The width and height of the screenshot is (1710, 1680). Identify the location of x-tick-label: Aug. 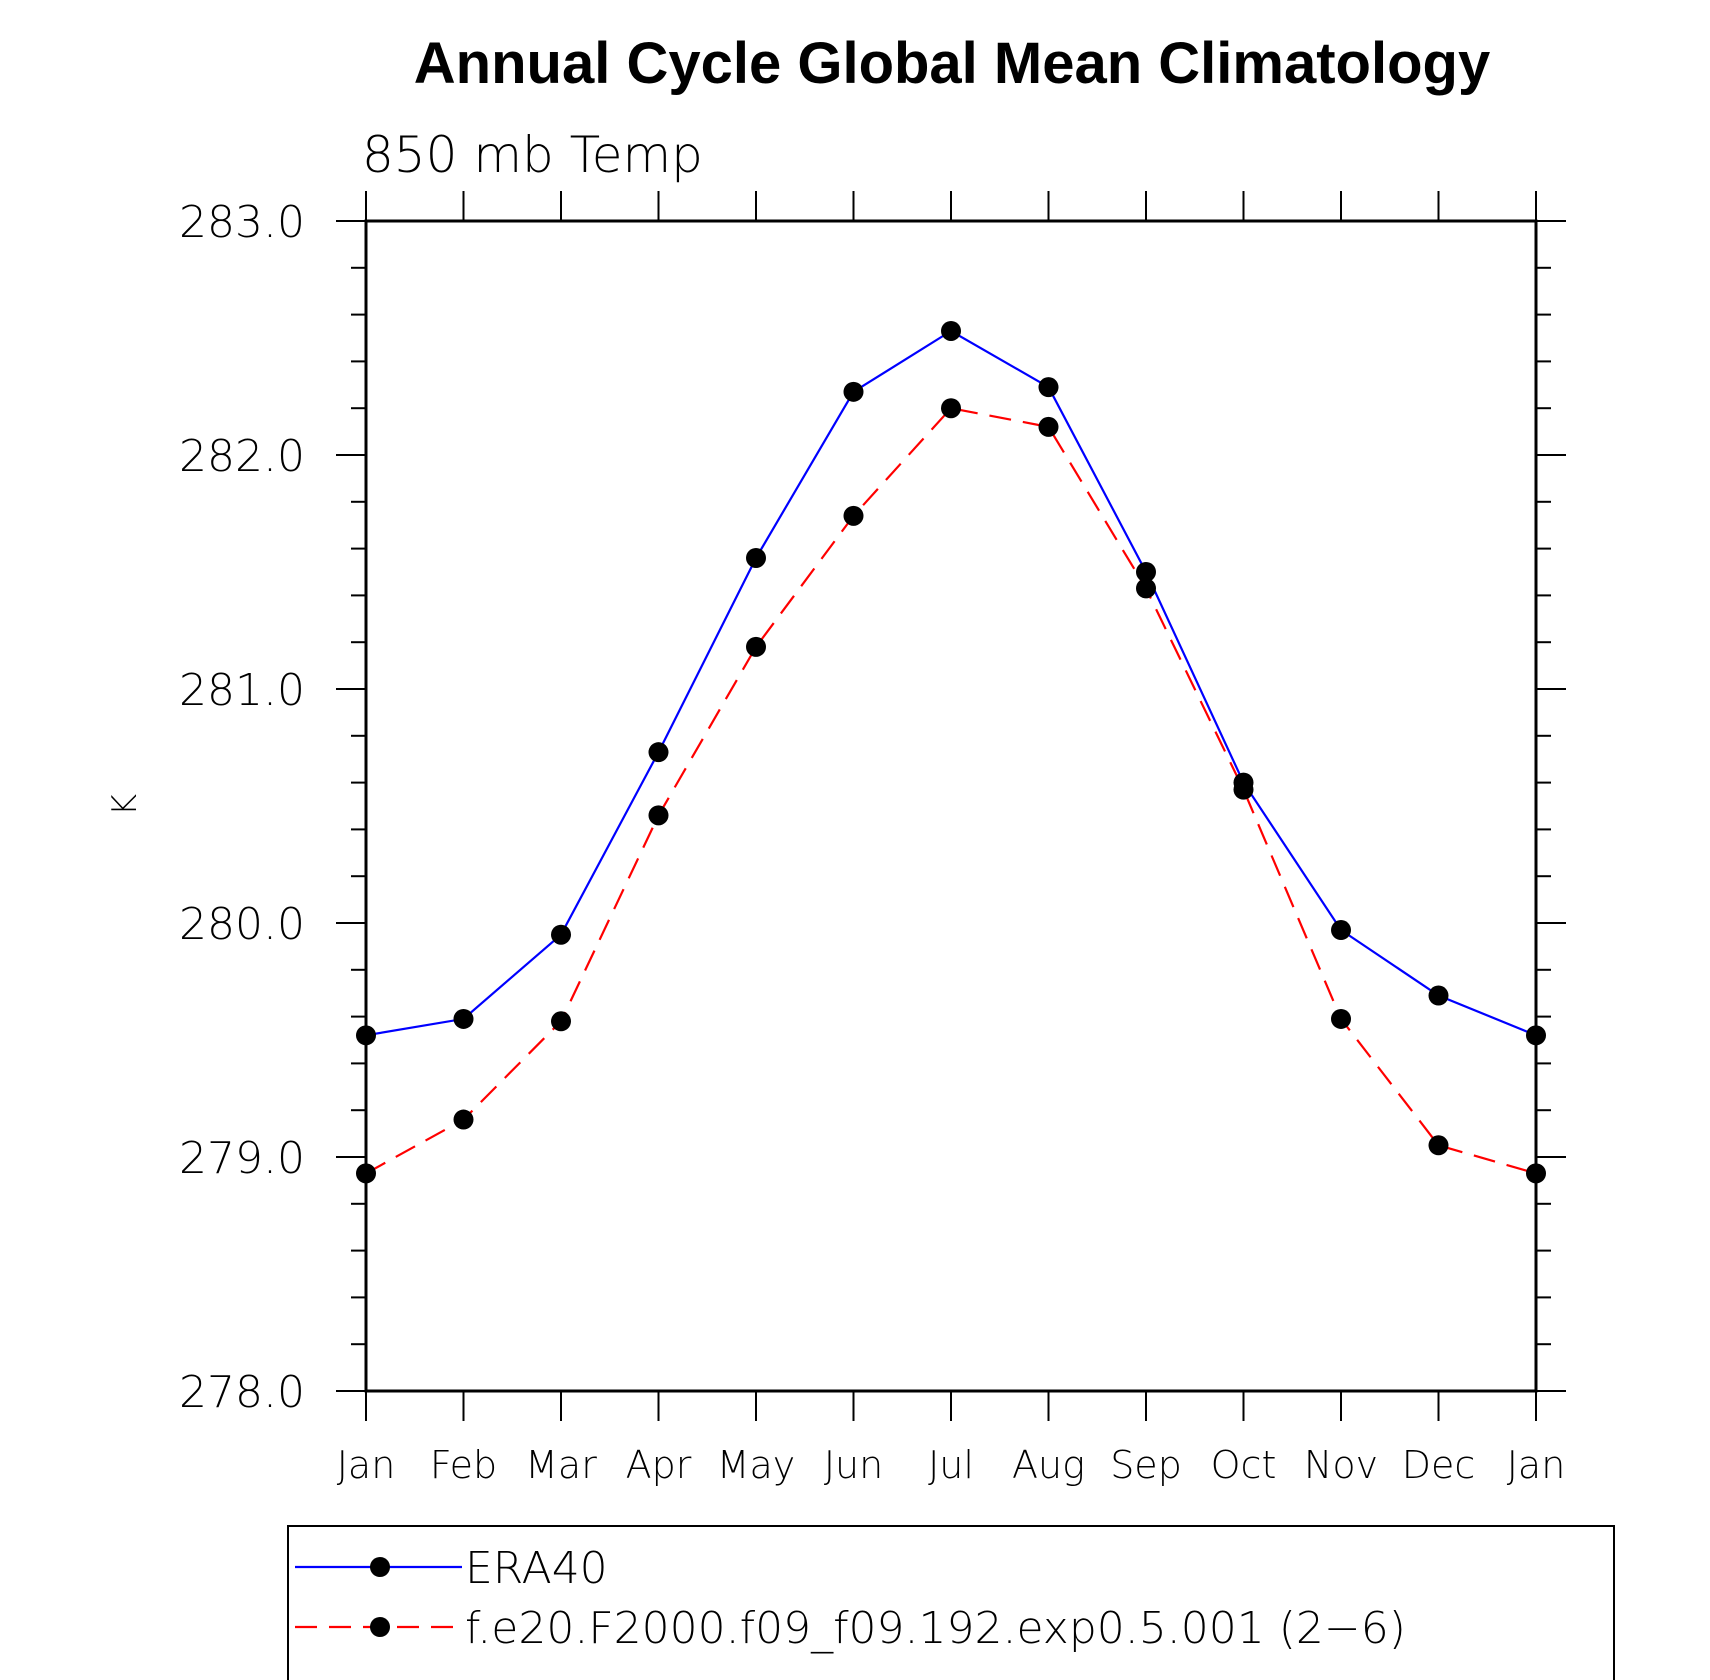
(1048, 1465).